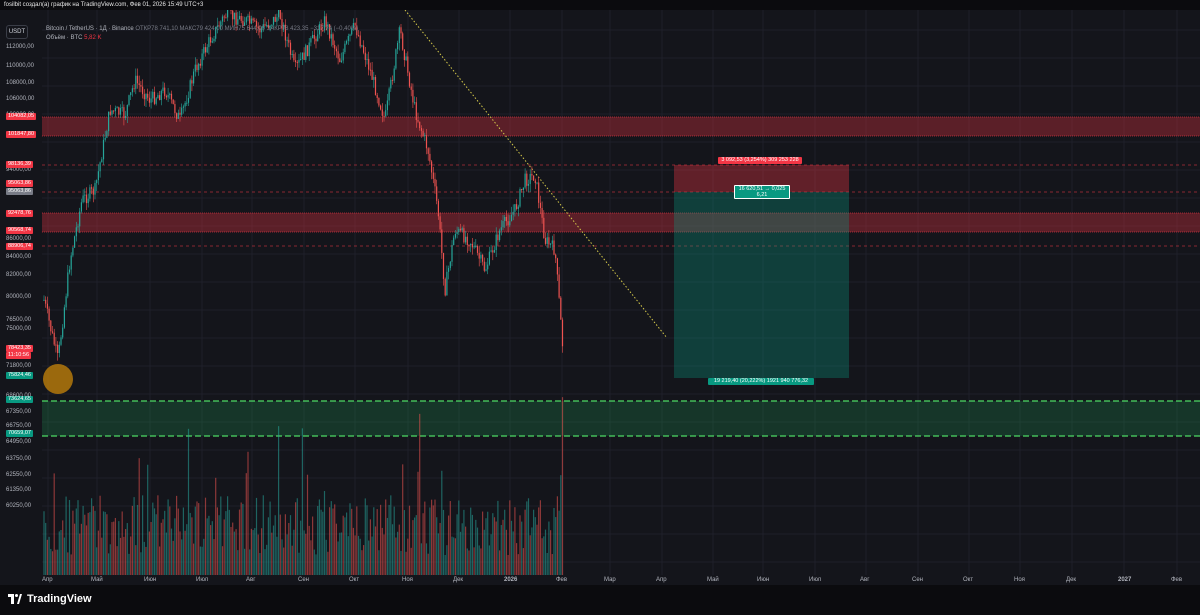 This screenshot has width=1200, height=615. Describe the element at coordinates (47, 580) in the screenshot. I see `time-tick-label: Апр` at that location.